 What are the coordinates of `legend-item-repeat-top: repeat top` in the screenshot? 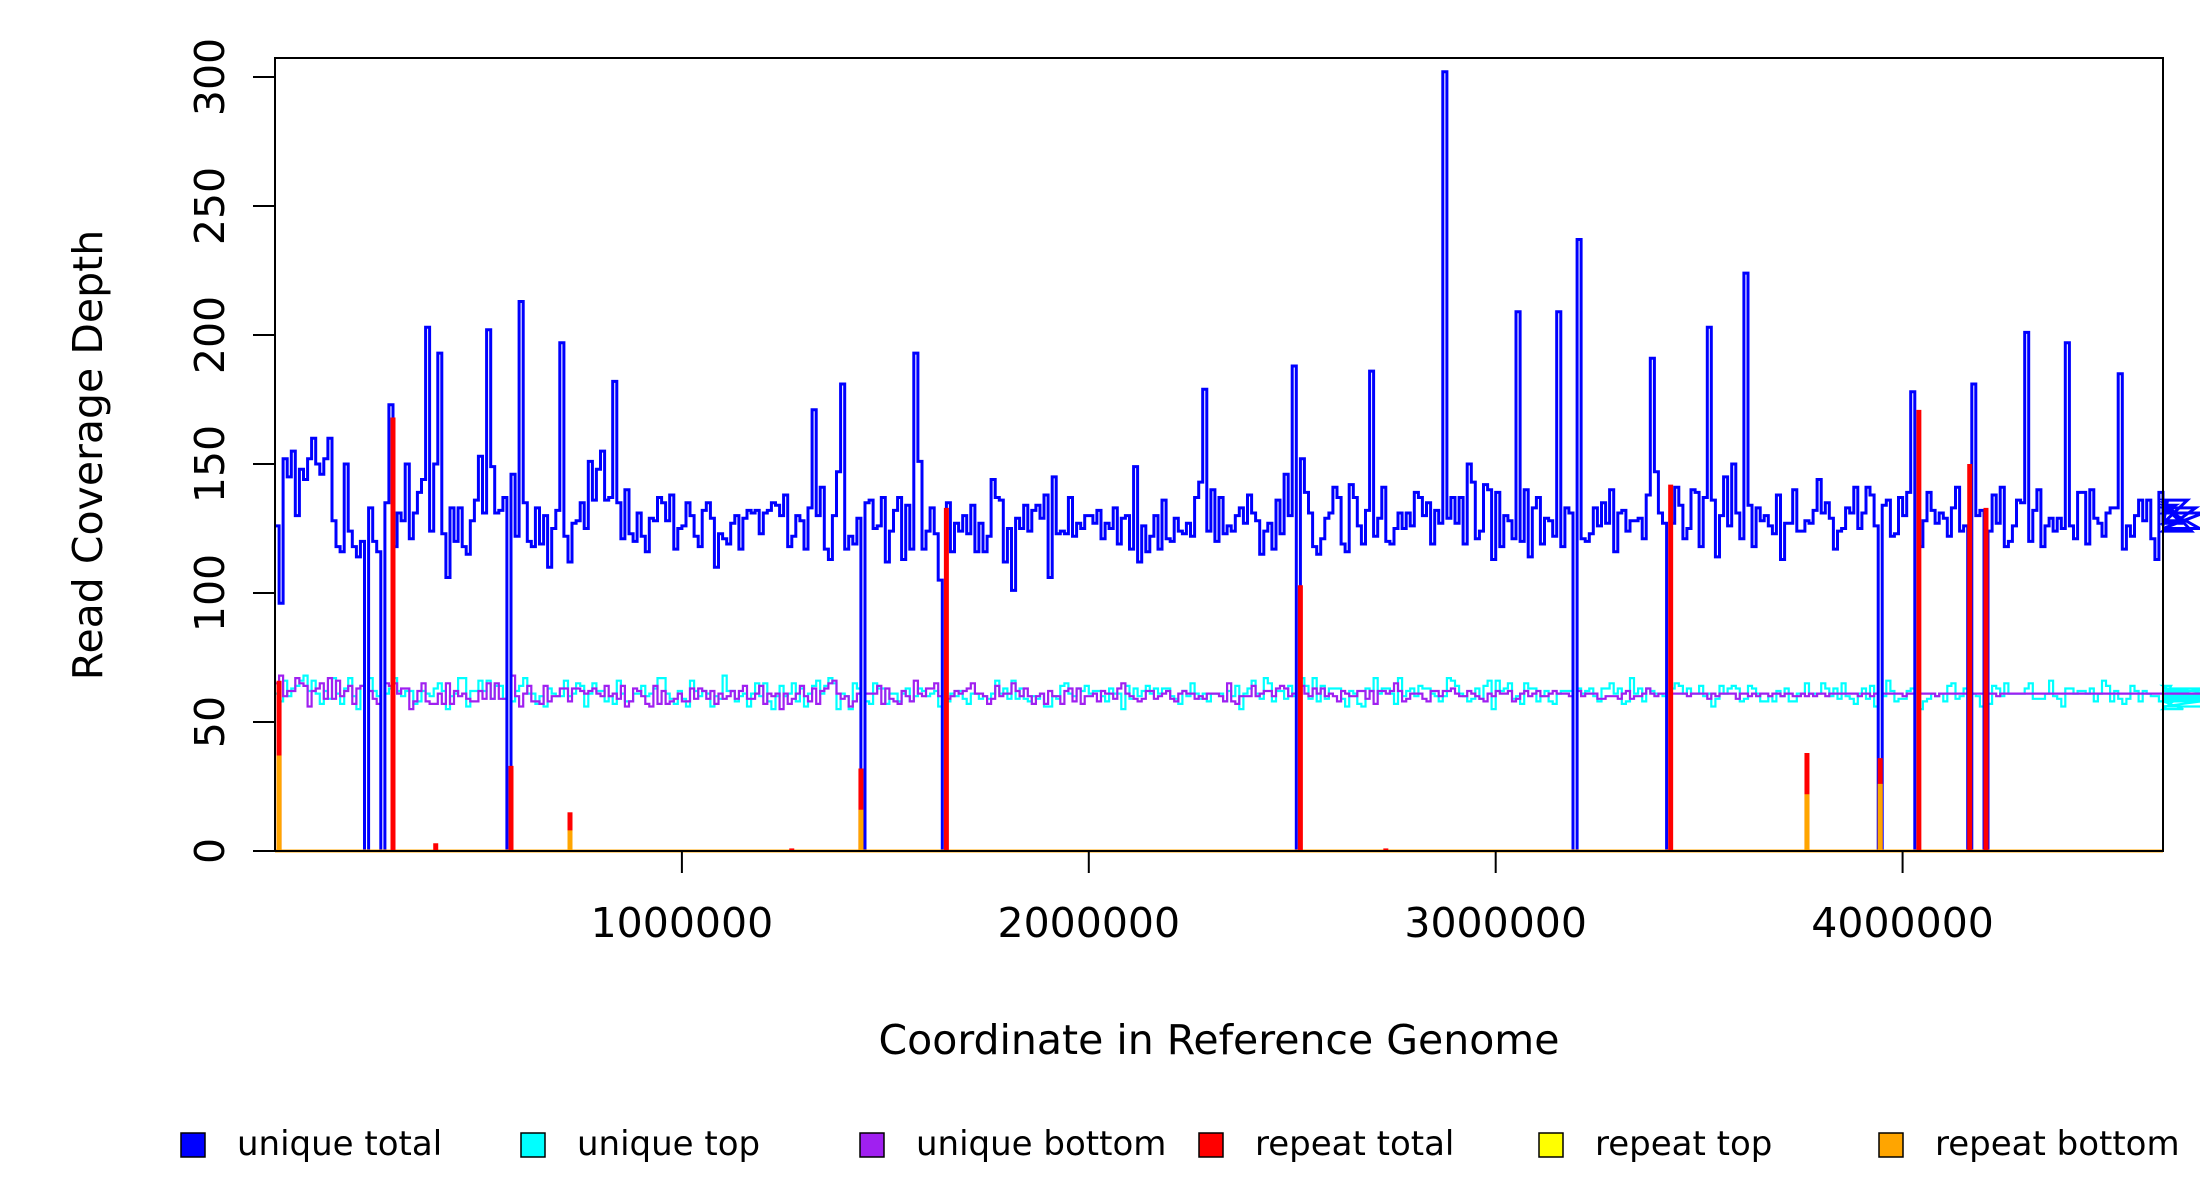 It's located at (1655, 1144).